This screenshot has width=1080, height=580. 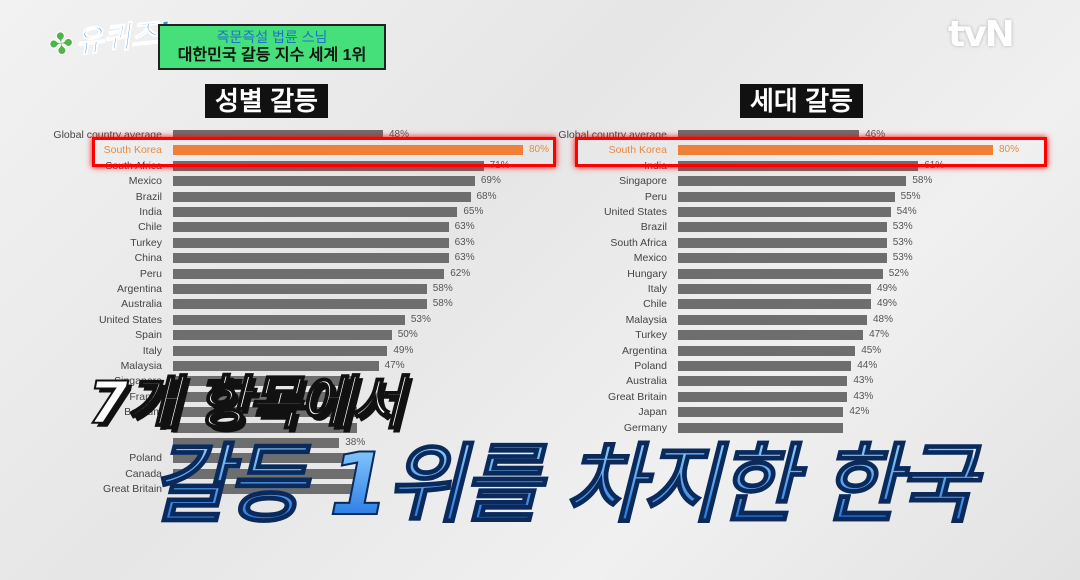 I want to click on bar-row: United States 53%, so click(x=540, y=320).